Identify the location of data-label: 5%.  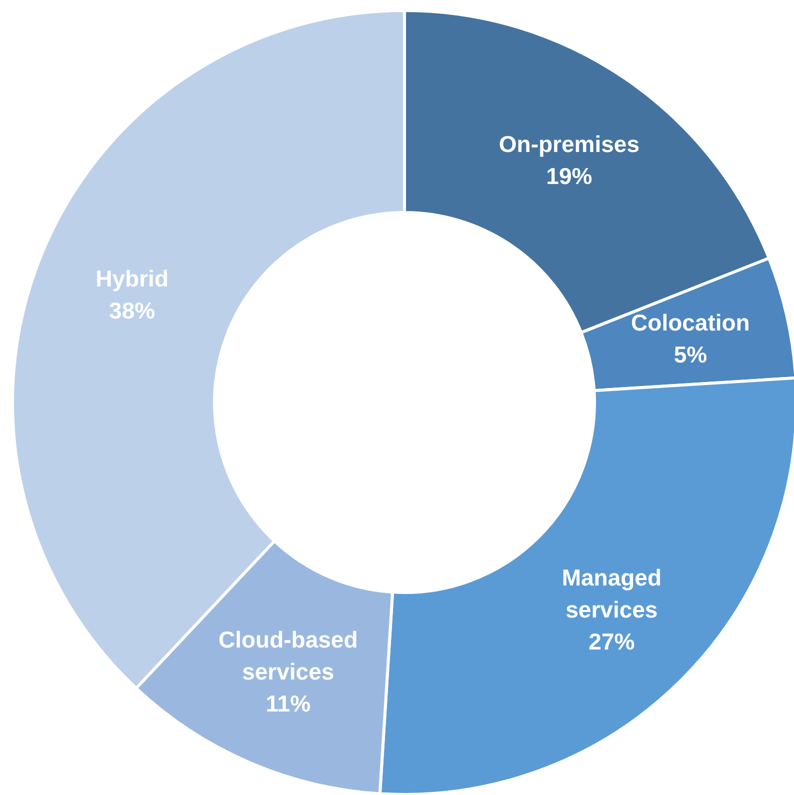
(691, 355).